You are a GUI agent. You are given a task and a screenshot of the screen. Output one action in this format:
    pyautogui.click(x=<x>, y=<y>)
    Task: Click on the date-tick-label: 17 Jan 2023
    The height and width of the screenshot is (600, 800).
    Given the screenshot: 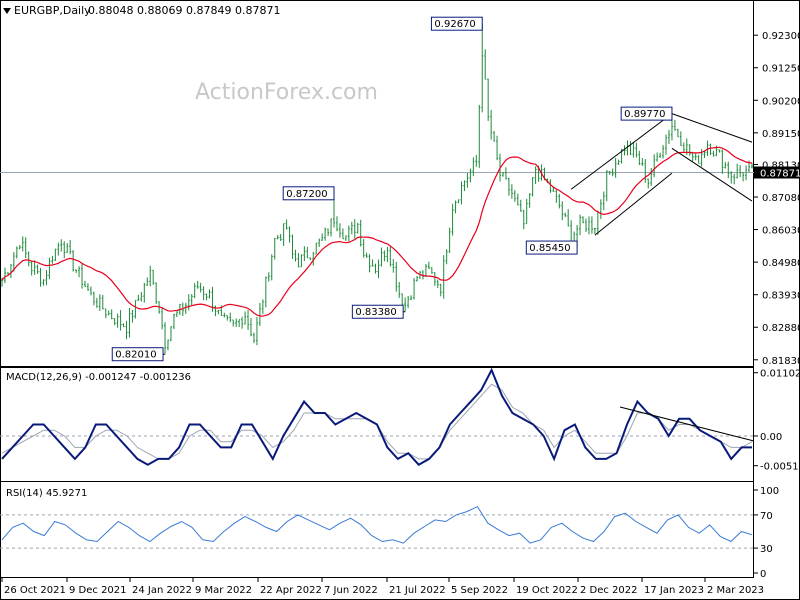 What is the action you would take?
    pyautogui.click(x=674, y=590)
    